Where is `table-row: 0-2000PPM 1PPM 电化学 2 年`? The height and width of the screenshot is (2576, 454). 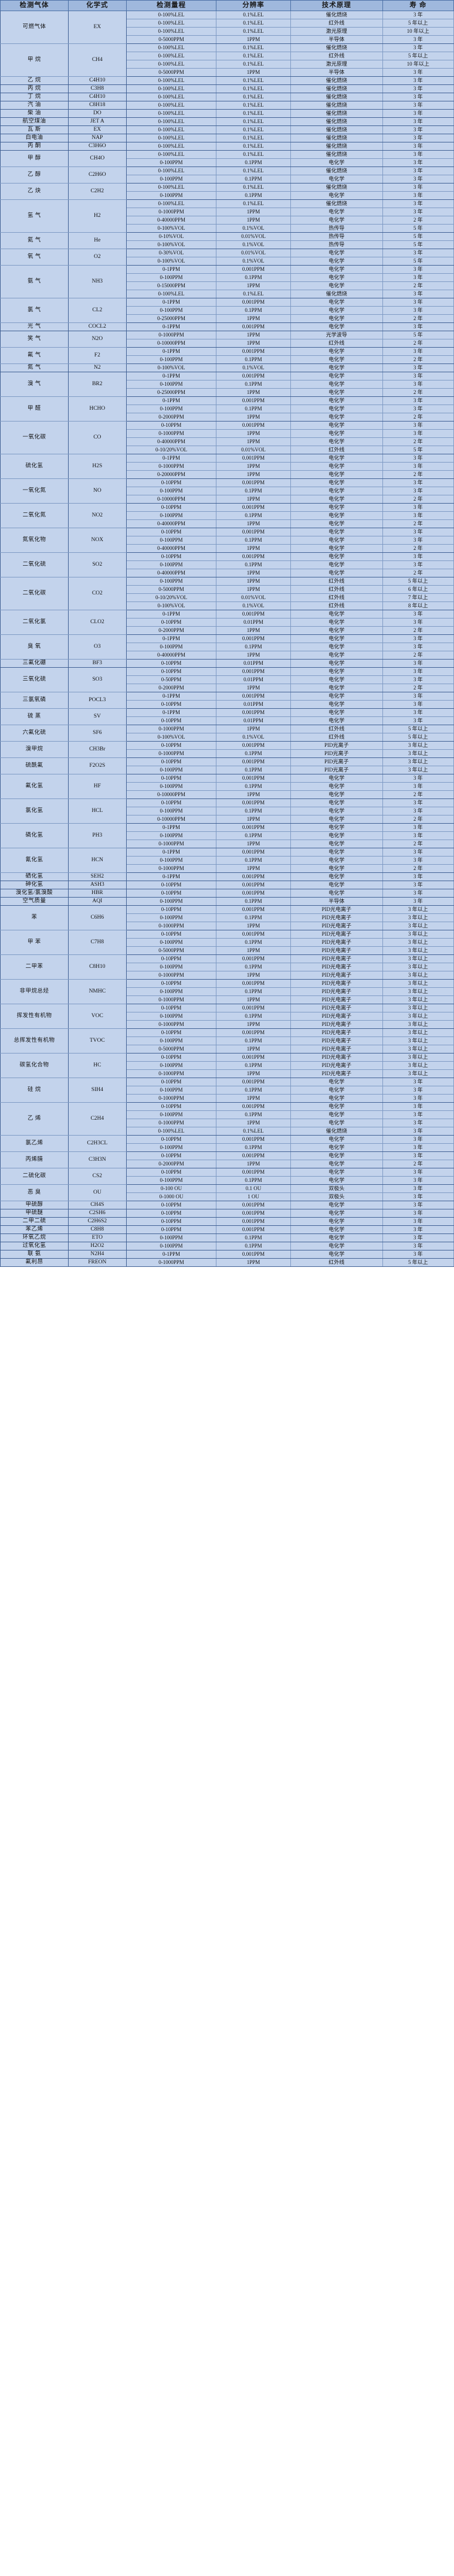
table-row: 0-2000PPM 1PPM 电化学 2 年 is located at coordinates (227, 417).